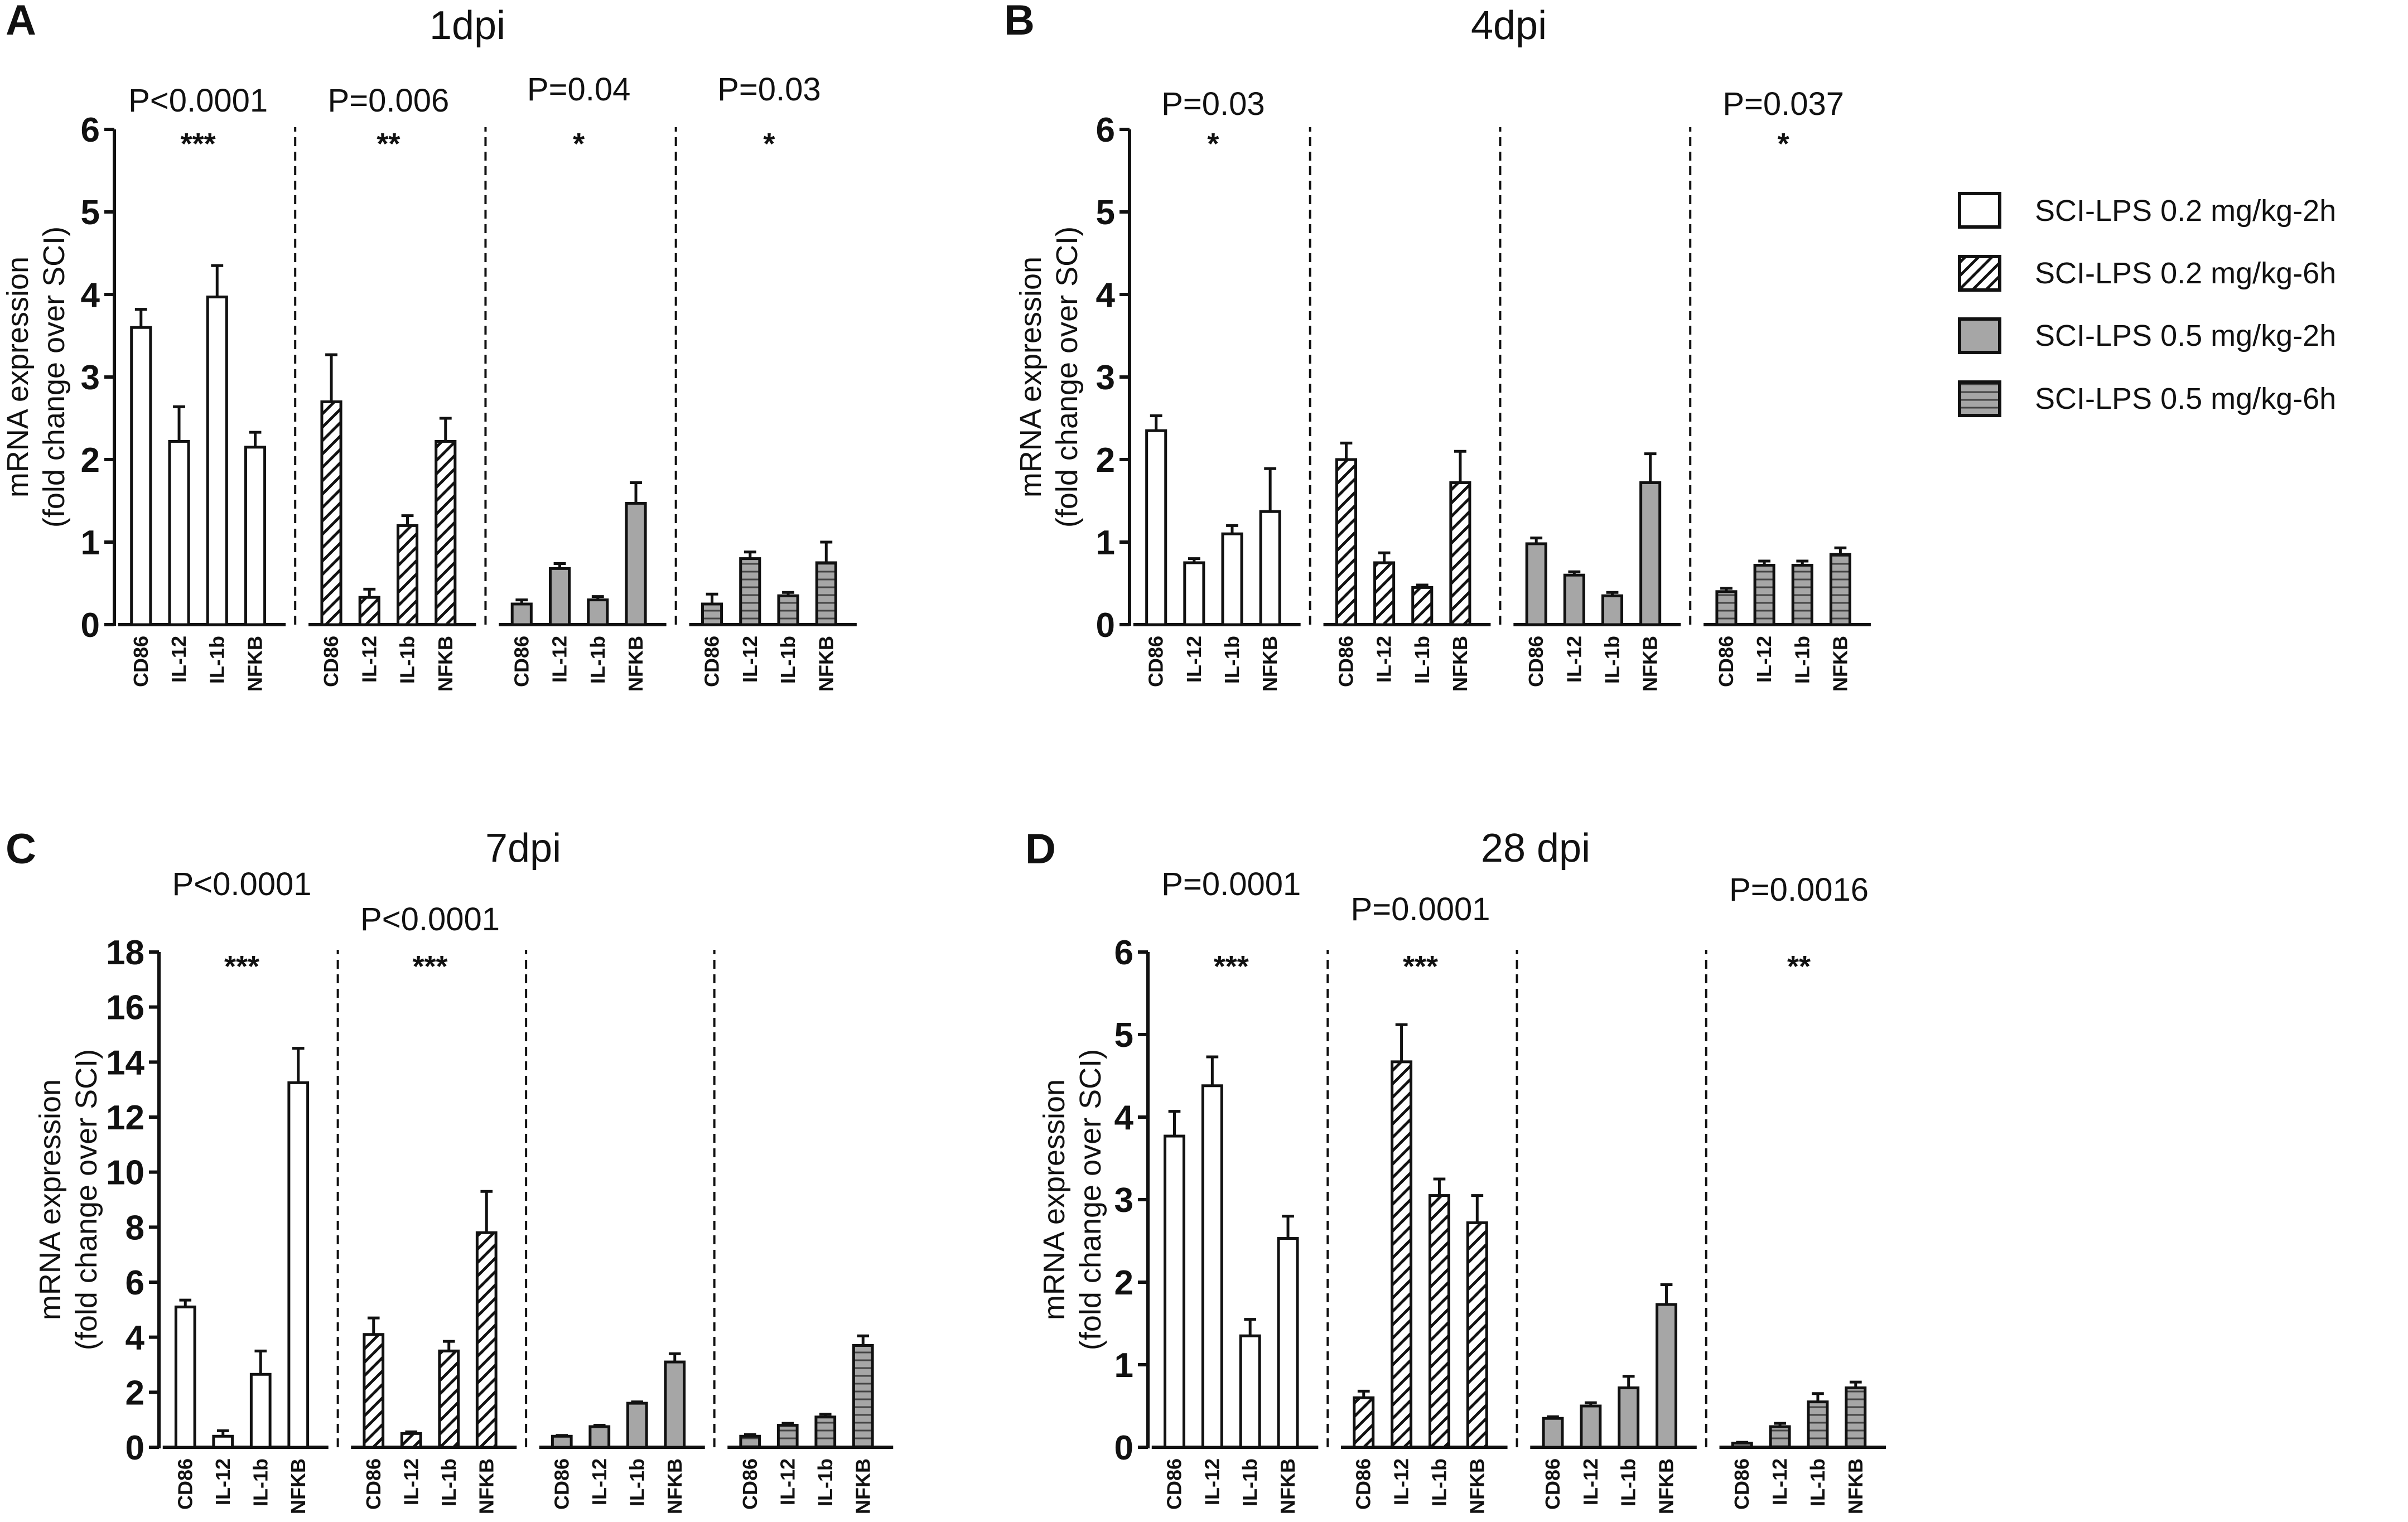 The image size is (2408, 1522). I want to click on significance-stars: *, so click(1783, 144).